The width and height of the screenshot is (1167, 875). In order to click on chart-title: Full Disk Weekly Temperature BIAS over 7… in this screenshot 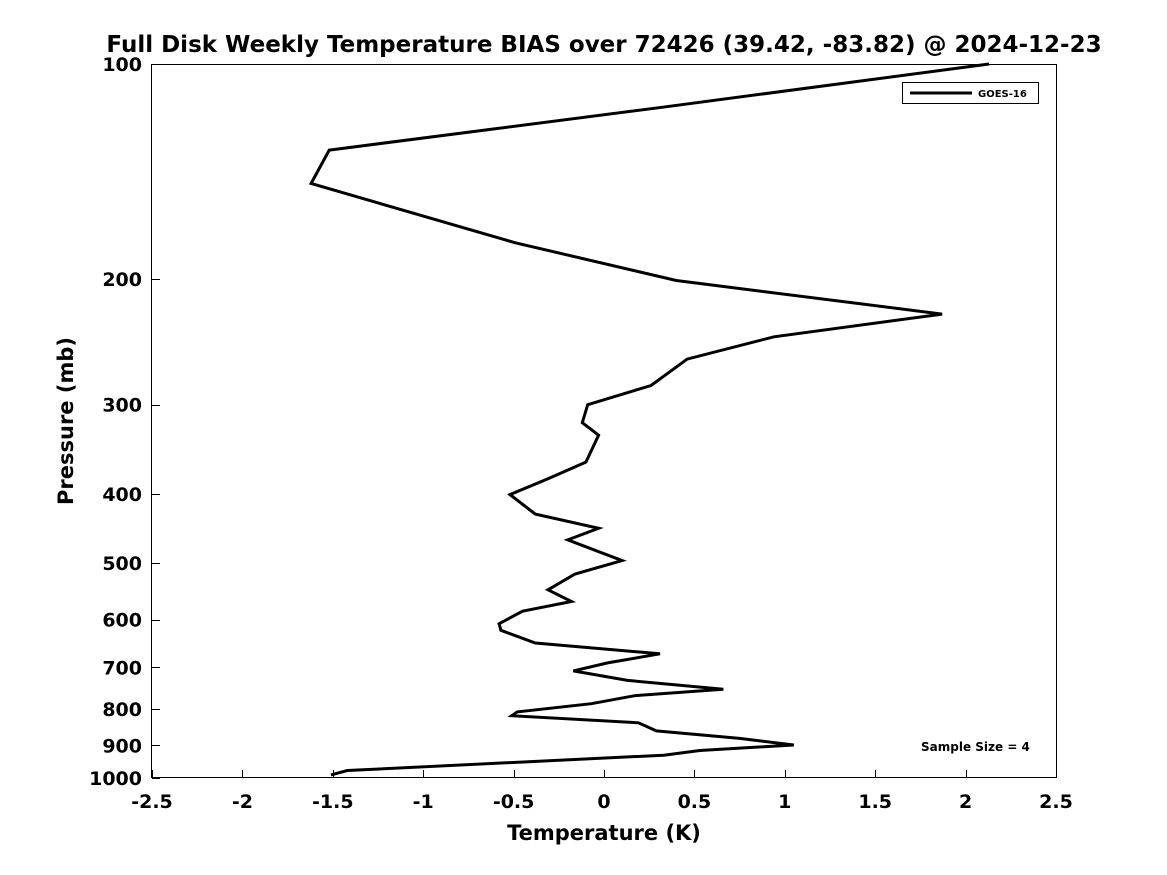, I will do `click(603, 45)`.